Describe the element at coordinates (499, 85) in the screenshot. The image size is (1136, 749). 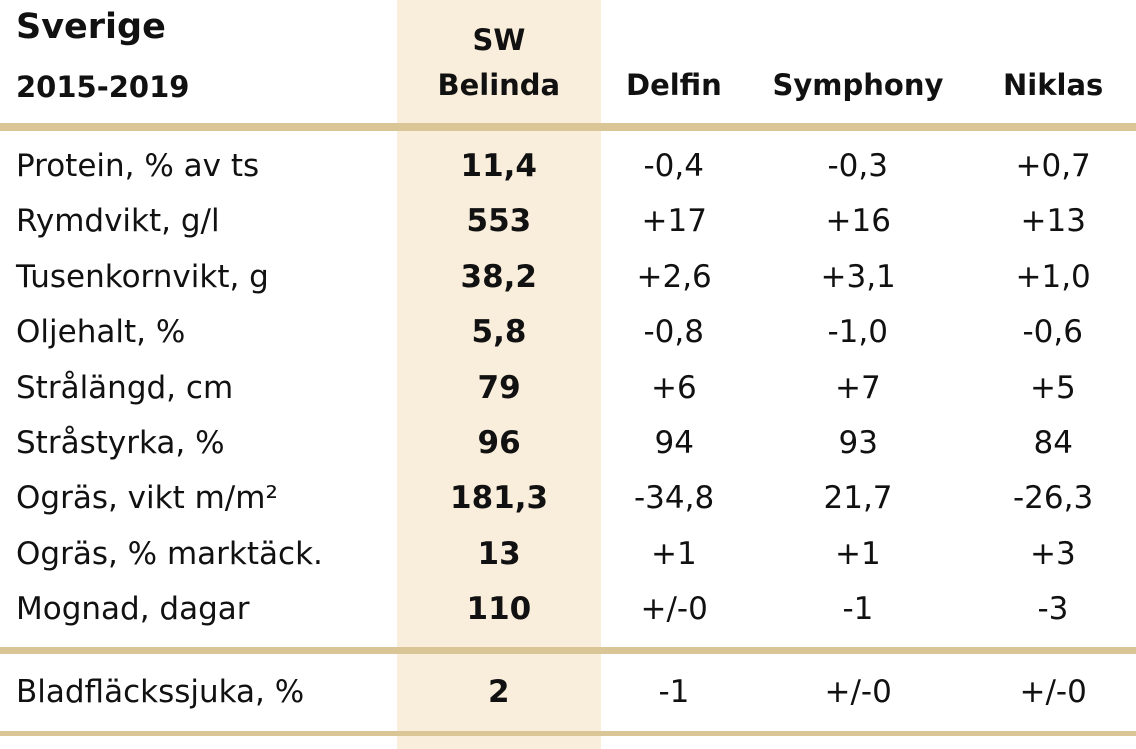
I see `column-header: Belinda` at that location.